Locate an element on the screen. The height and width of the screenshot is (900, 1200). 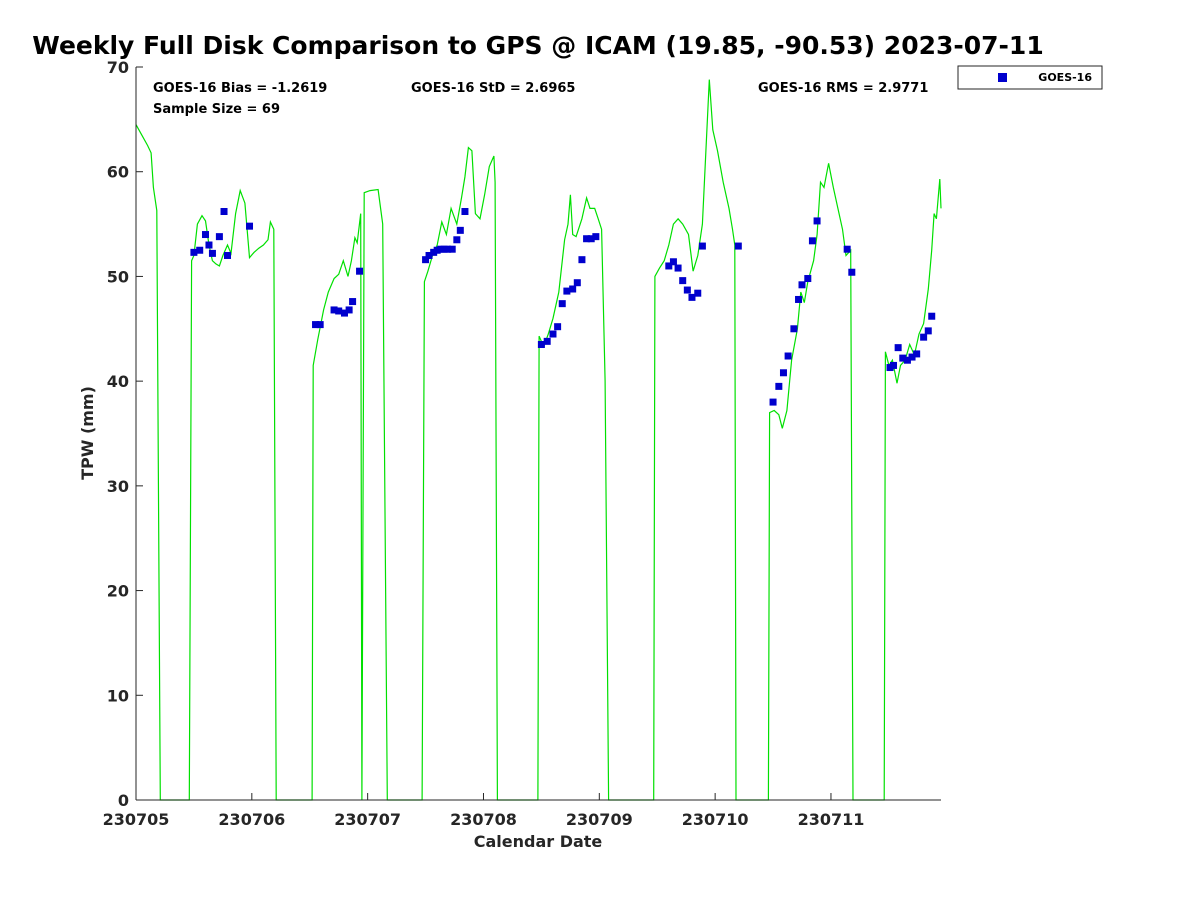
y-axis-label: TPW (mm) is located at coordinates (87, 433).